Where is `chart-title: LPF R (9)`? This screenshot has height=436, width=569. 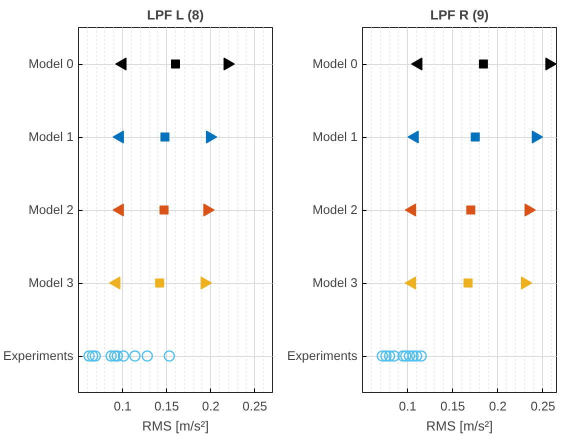 chart-title: LPF R (9) is located at coordinates (459, 15).